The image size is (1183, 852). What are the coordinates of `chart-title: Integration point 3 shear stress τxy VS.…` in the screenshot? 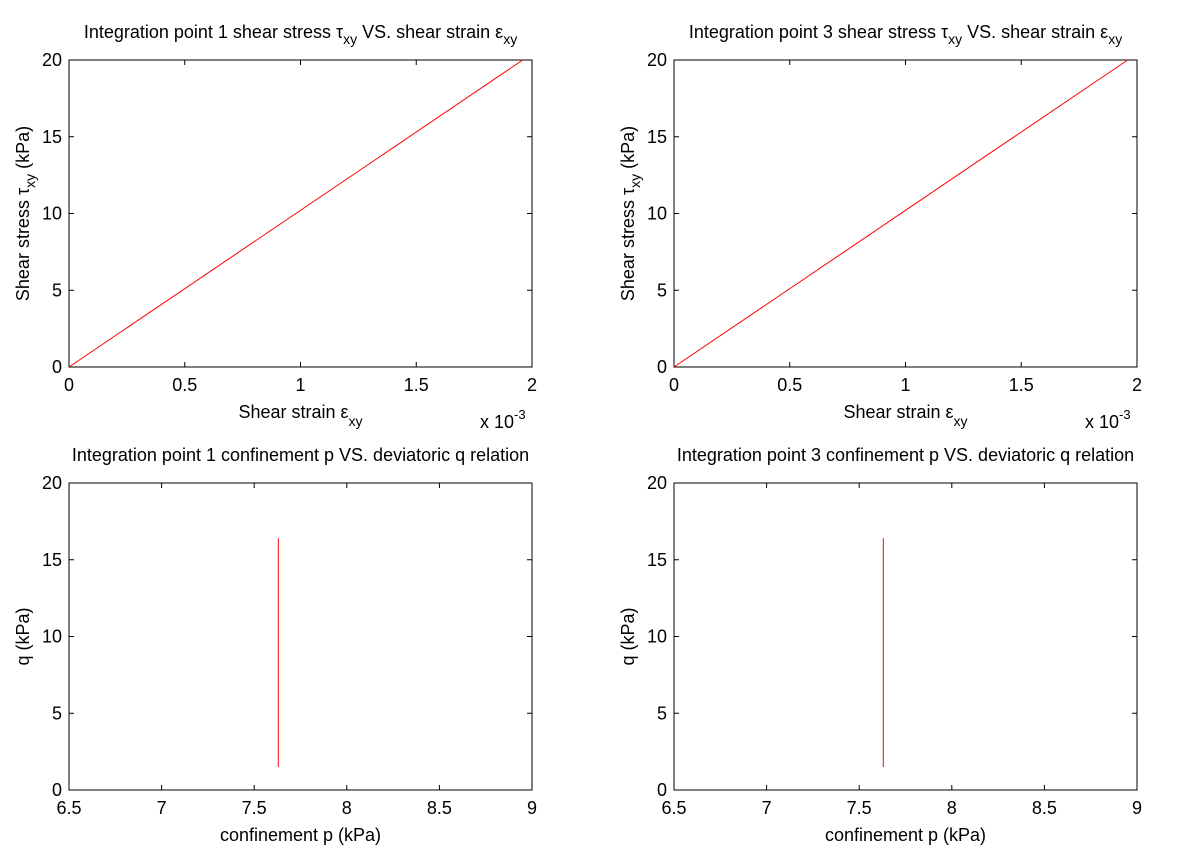 It's located at (905, 34).